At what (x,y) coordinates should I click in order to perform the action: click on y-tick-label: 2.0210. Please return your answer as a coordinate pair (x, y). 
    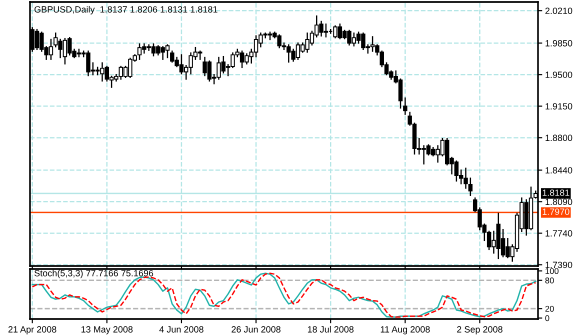
    Looking at the image, I should click on (558, 11).